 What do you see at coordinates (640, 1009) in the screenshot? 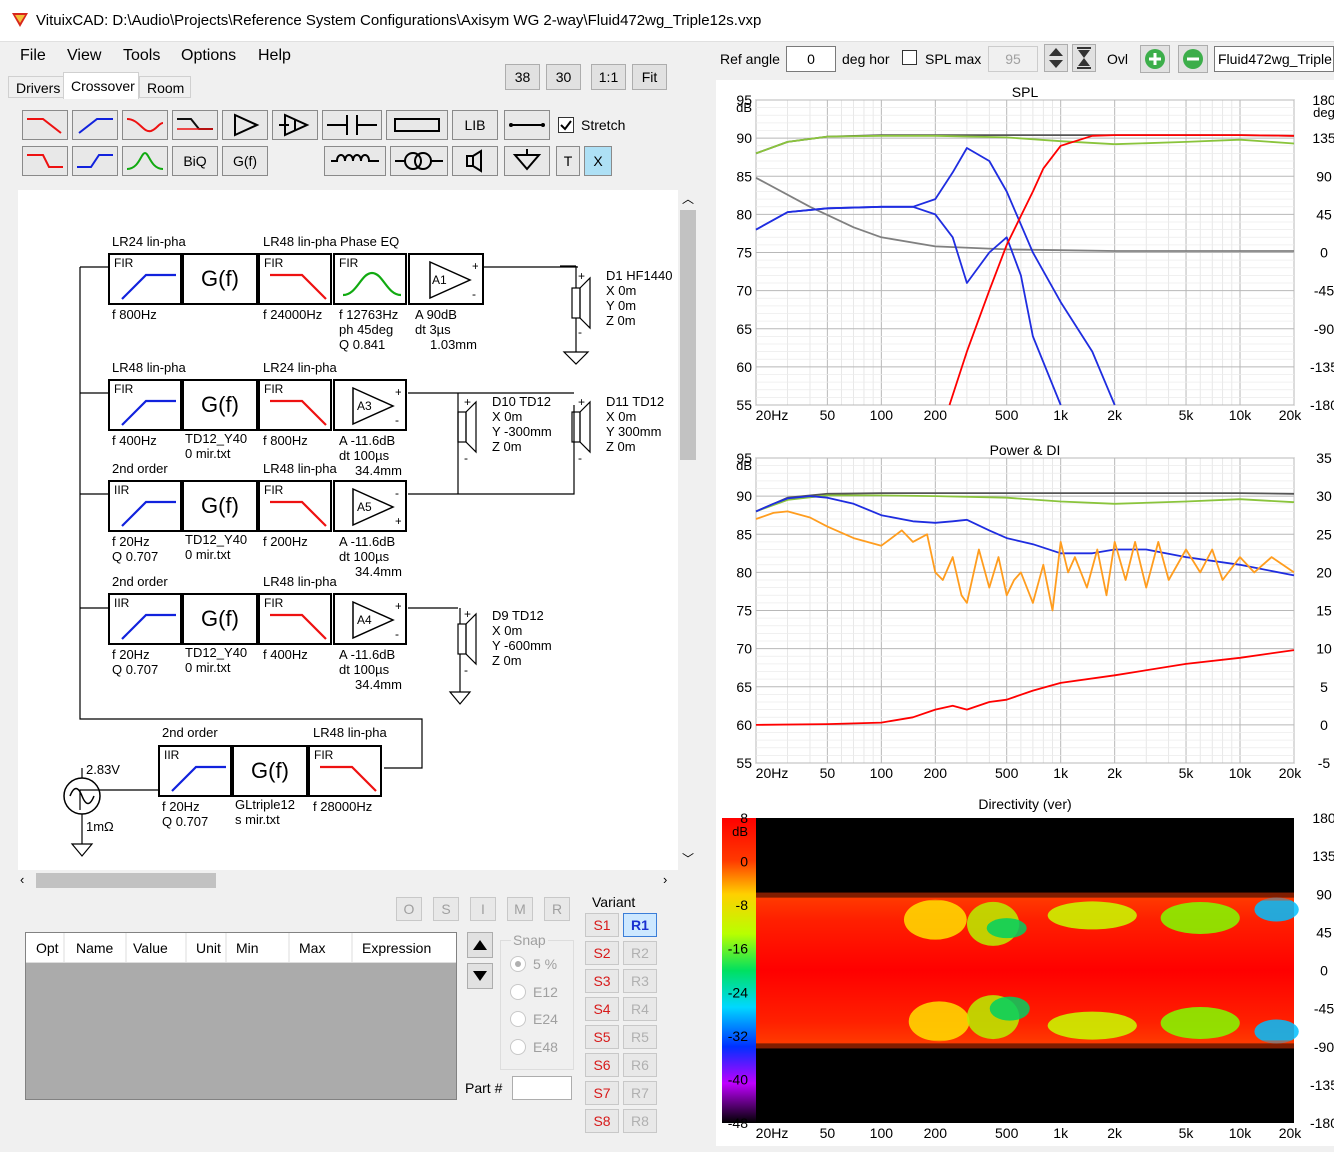
I see `variant-r4-button: R4` at bounding box center [640, 1009].